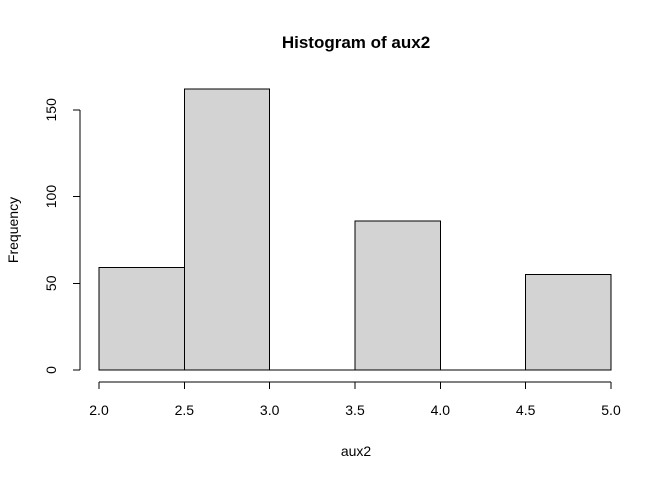  I want to click on x-tick-label: 5.0, so click(611, 410).